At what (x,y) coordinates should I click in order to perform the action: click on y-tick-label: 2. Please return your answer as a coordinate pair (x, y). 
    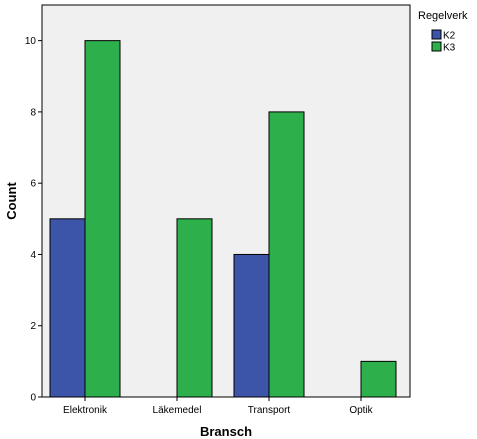
    Looking at the image, I should click on (33, 326).